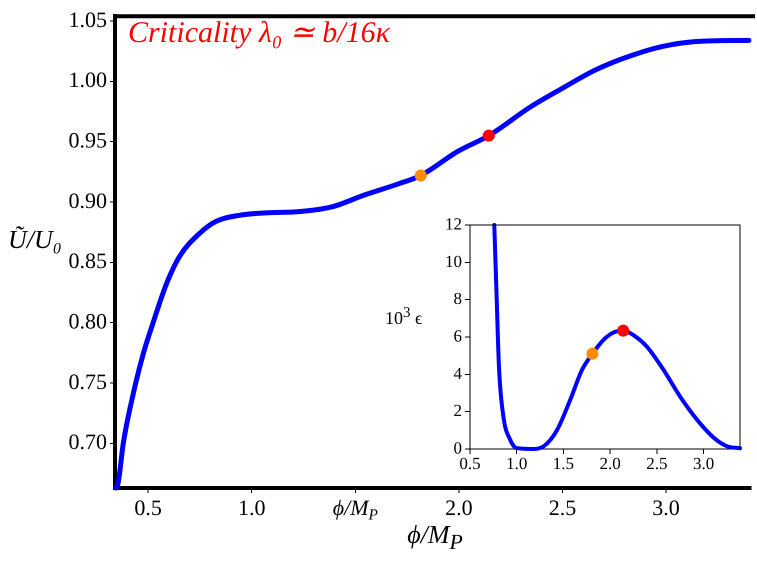 The height and width of the screenshot is (563, 757). Describe the element at coordinates (87, 79) in the screenshot. I see `y-tick-label: 1.00` at that location.